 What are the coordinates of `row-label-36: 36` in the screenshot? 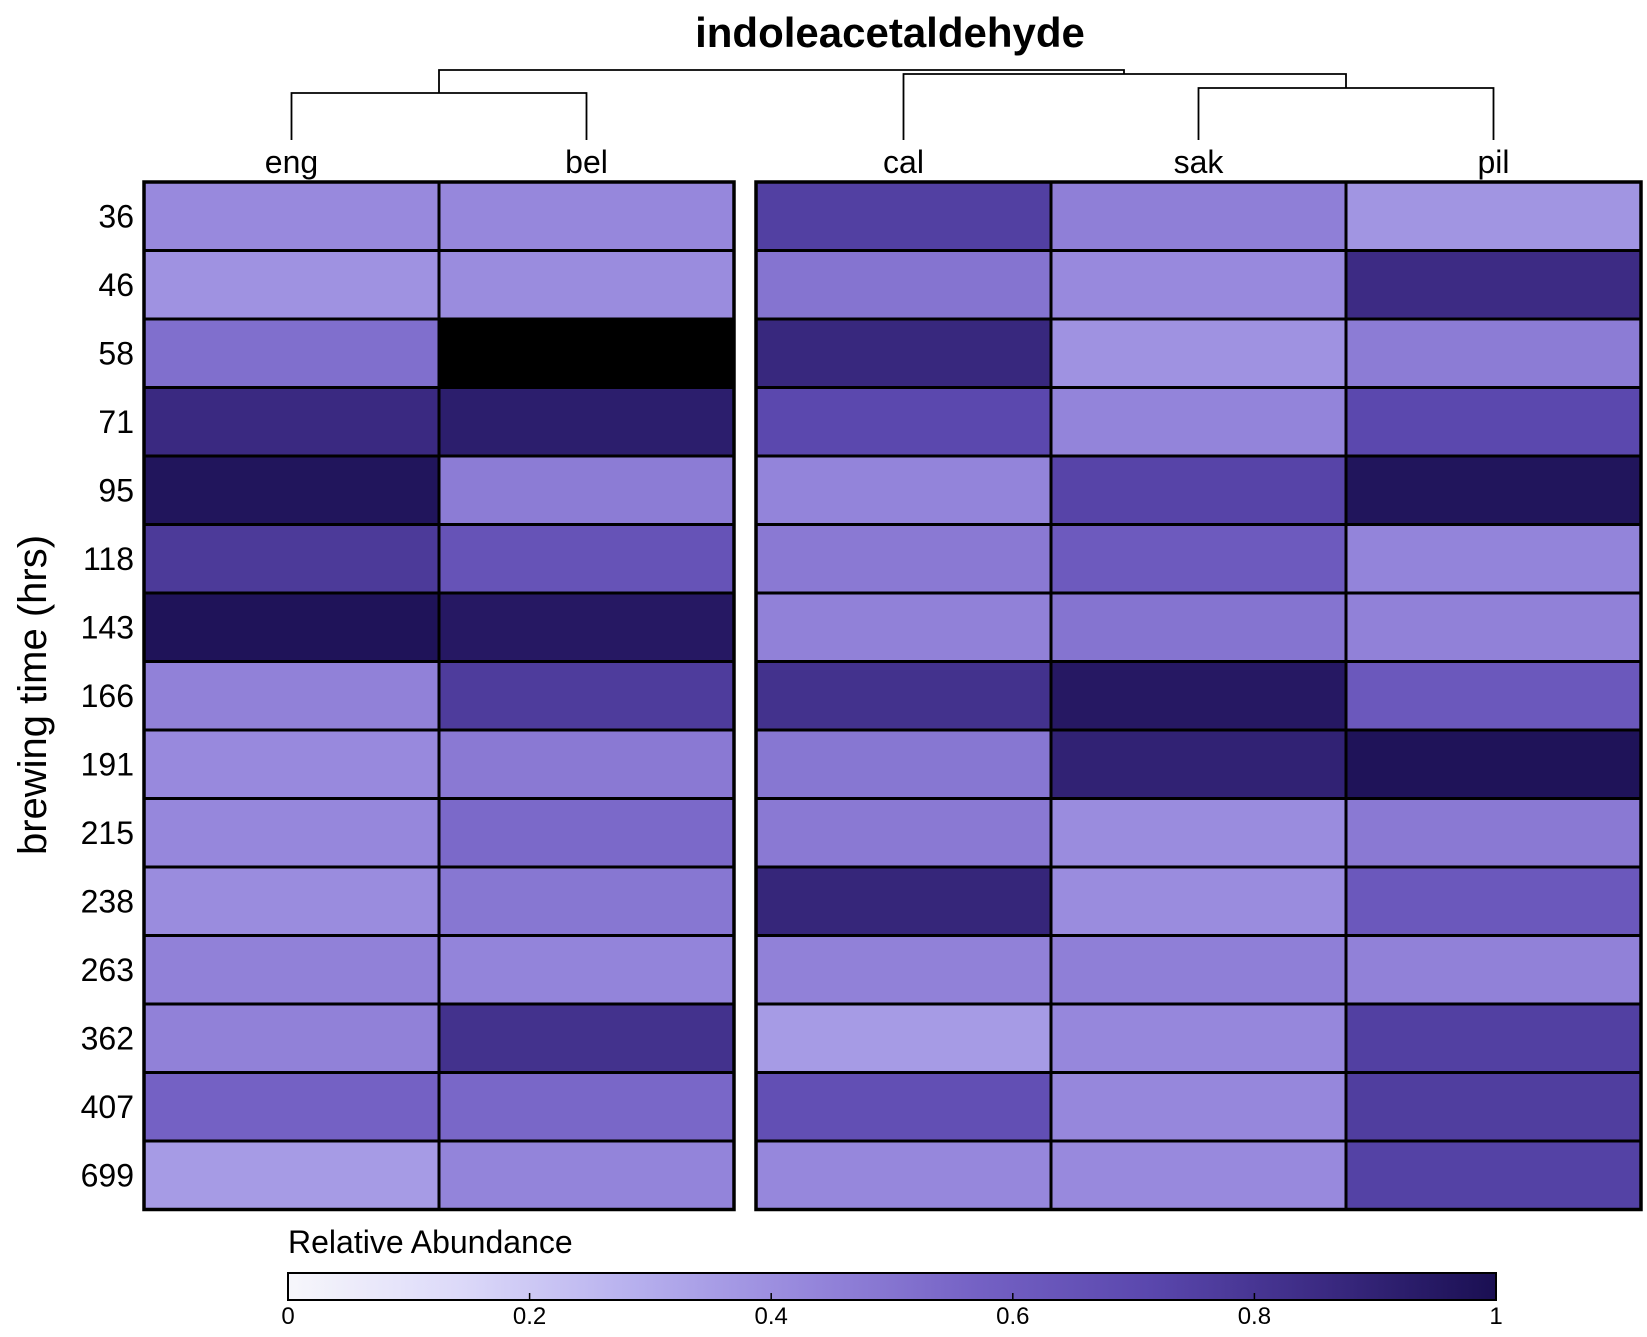 It's located at (116, 216).